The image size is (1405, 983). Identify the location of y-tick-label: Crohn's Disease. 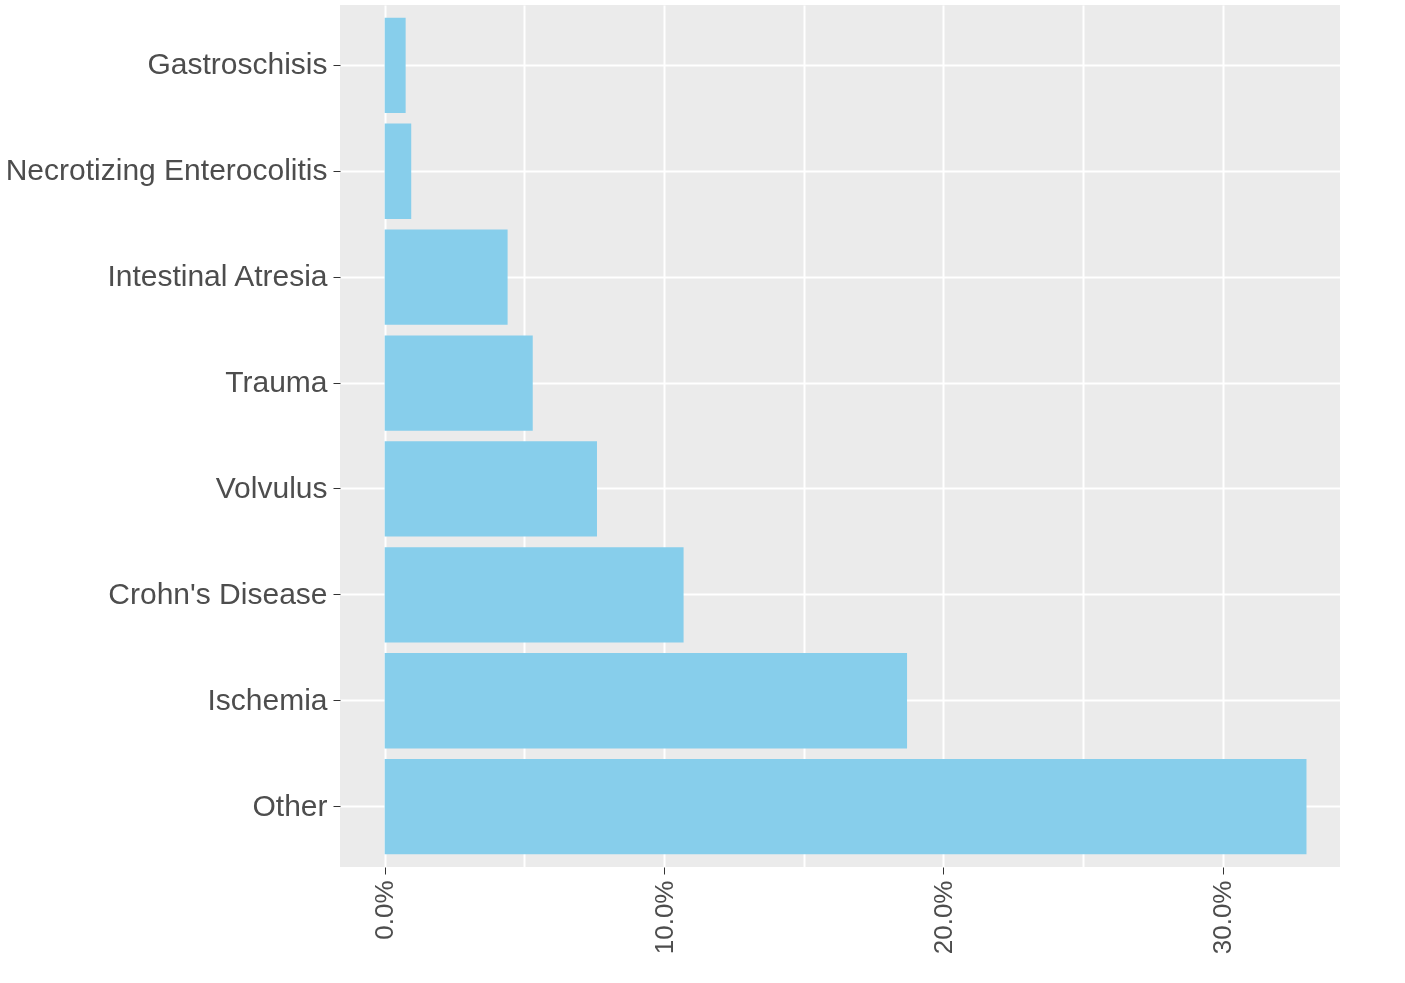
(218, 593).